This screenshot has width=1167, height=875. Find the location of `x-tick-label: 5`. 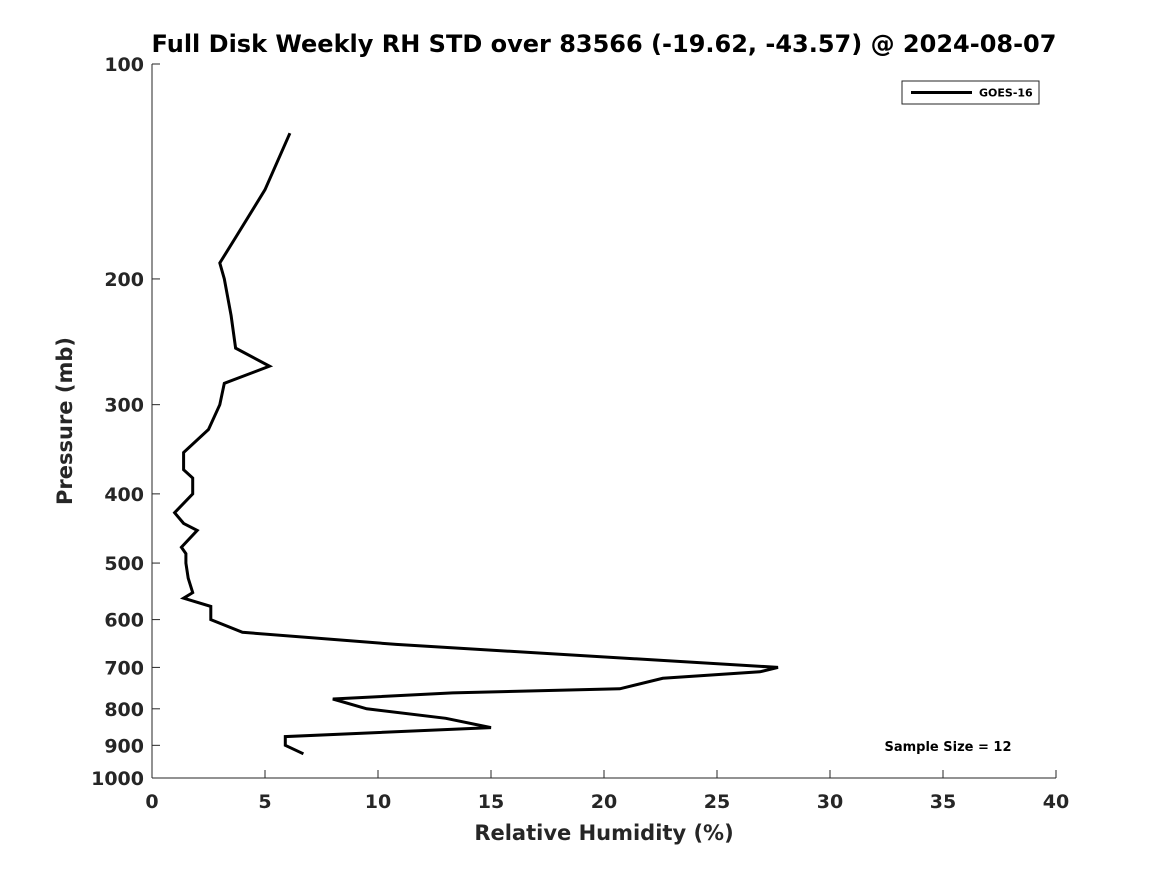

x-tick-label: 5 is located at coordinates (264, 802).